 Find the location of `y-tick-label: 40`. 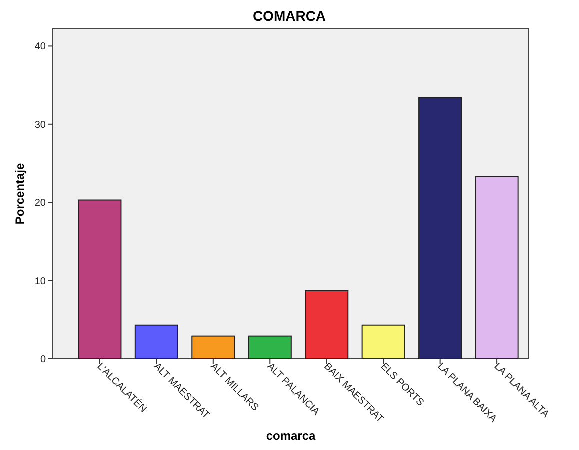

y-tick-label: 40 is located at coordinates (40, 47).